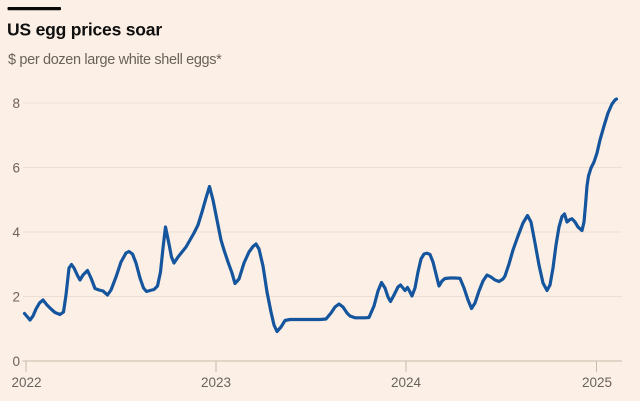  I want to click on svg-text: 2, so click(16, 296).